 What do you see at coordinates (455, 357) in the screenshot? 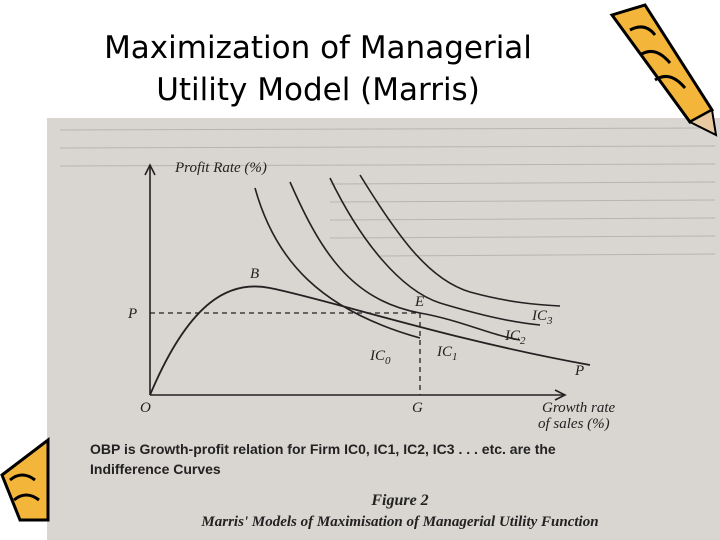
I see `curve-label-subscript: 1` at bounding box center [455, 357].